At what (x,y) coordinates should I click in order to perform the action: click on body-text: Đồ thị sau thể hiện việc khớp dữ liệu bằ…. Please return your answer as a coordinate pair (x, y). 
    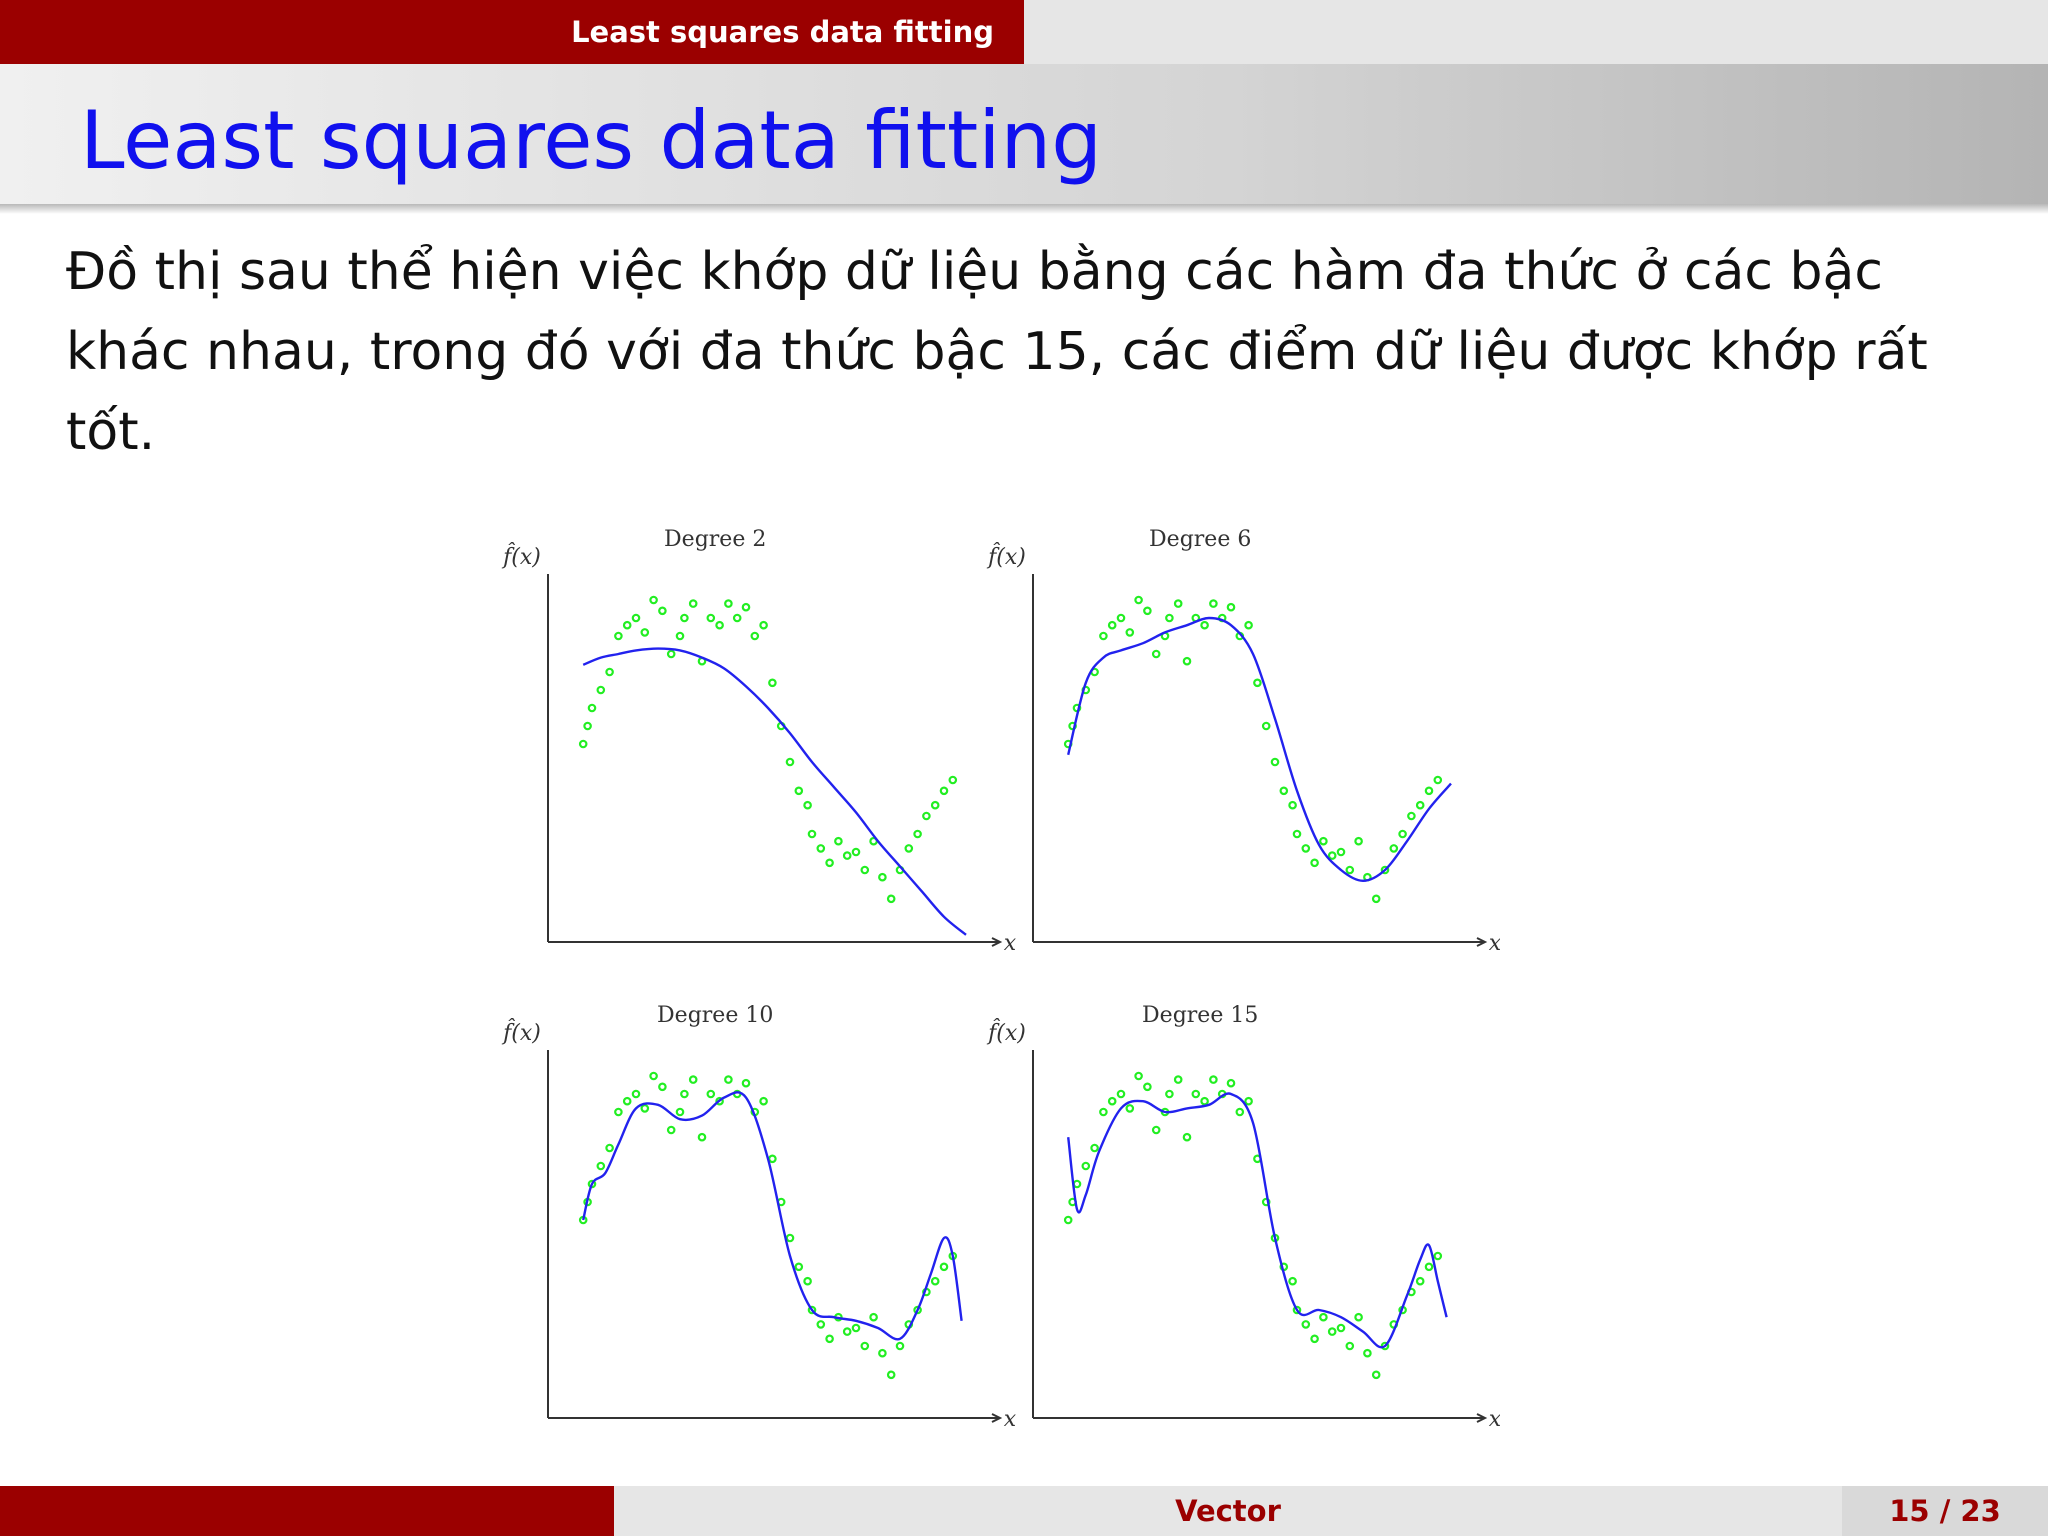
    Looking at the image, I should click on (997, 352).